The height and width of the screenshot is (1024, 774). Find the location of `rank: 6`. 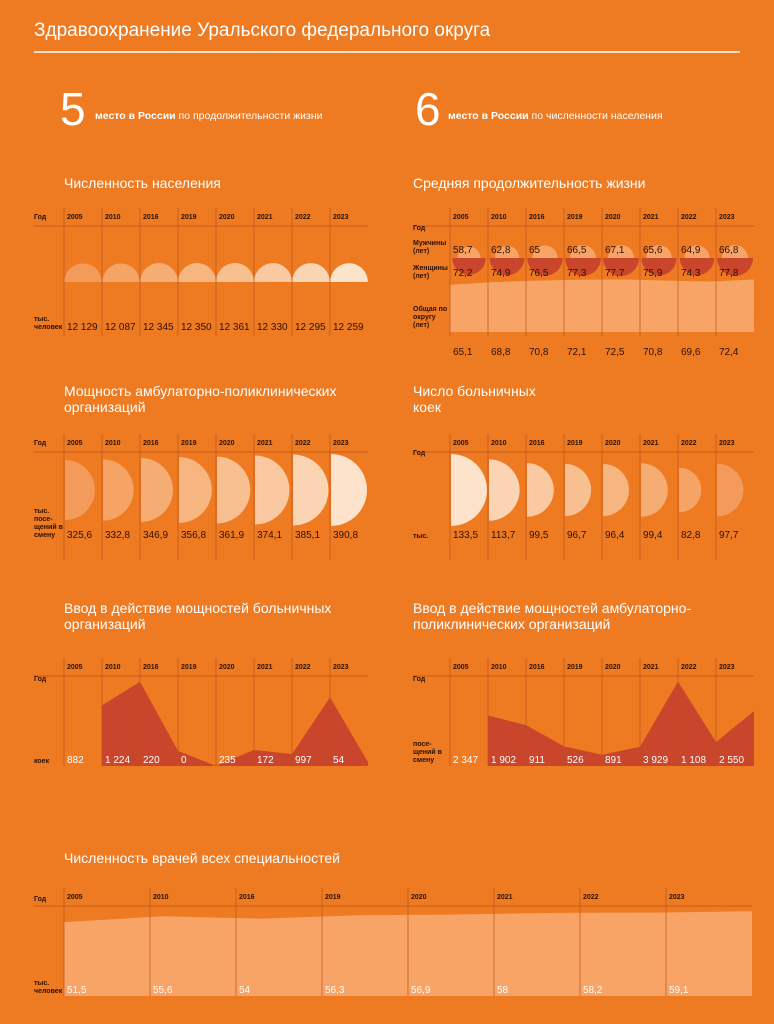

rank: 6 is located at coordinates (428, 109).